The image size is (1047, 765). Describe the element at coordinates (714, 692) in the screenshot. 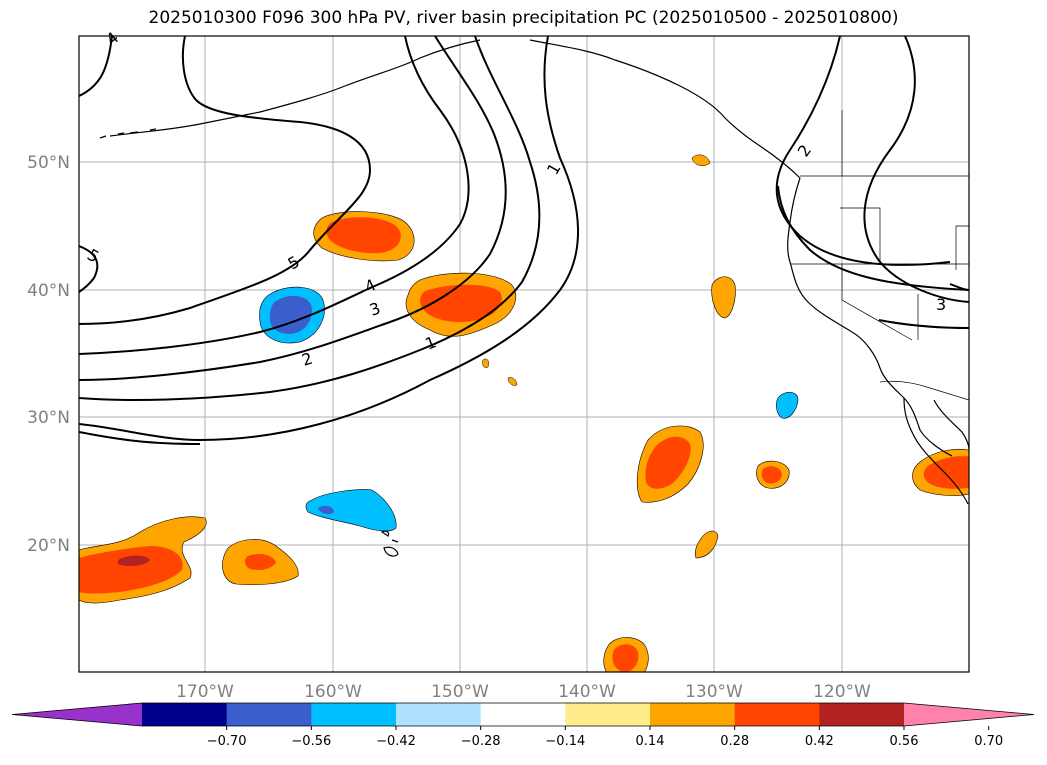

I see `lon-label: 130°W` at that location.